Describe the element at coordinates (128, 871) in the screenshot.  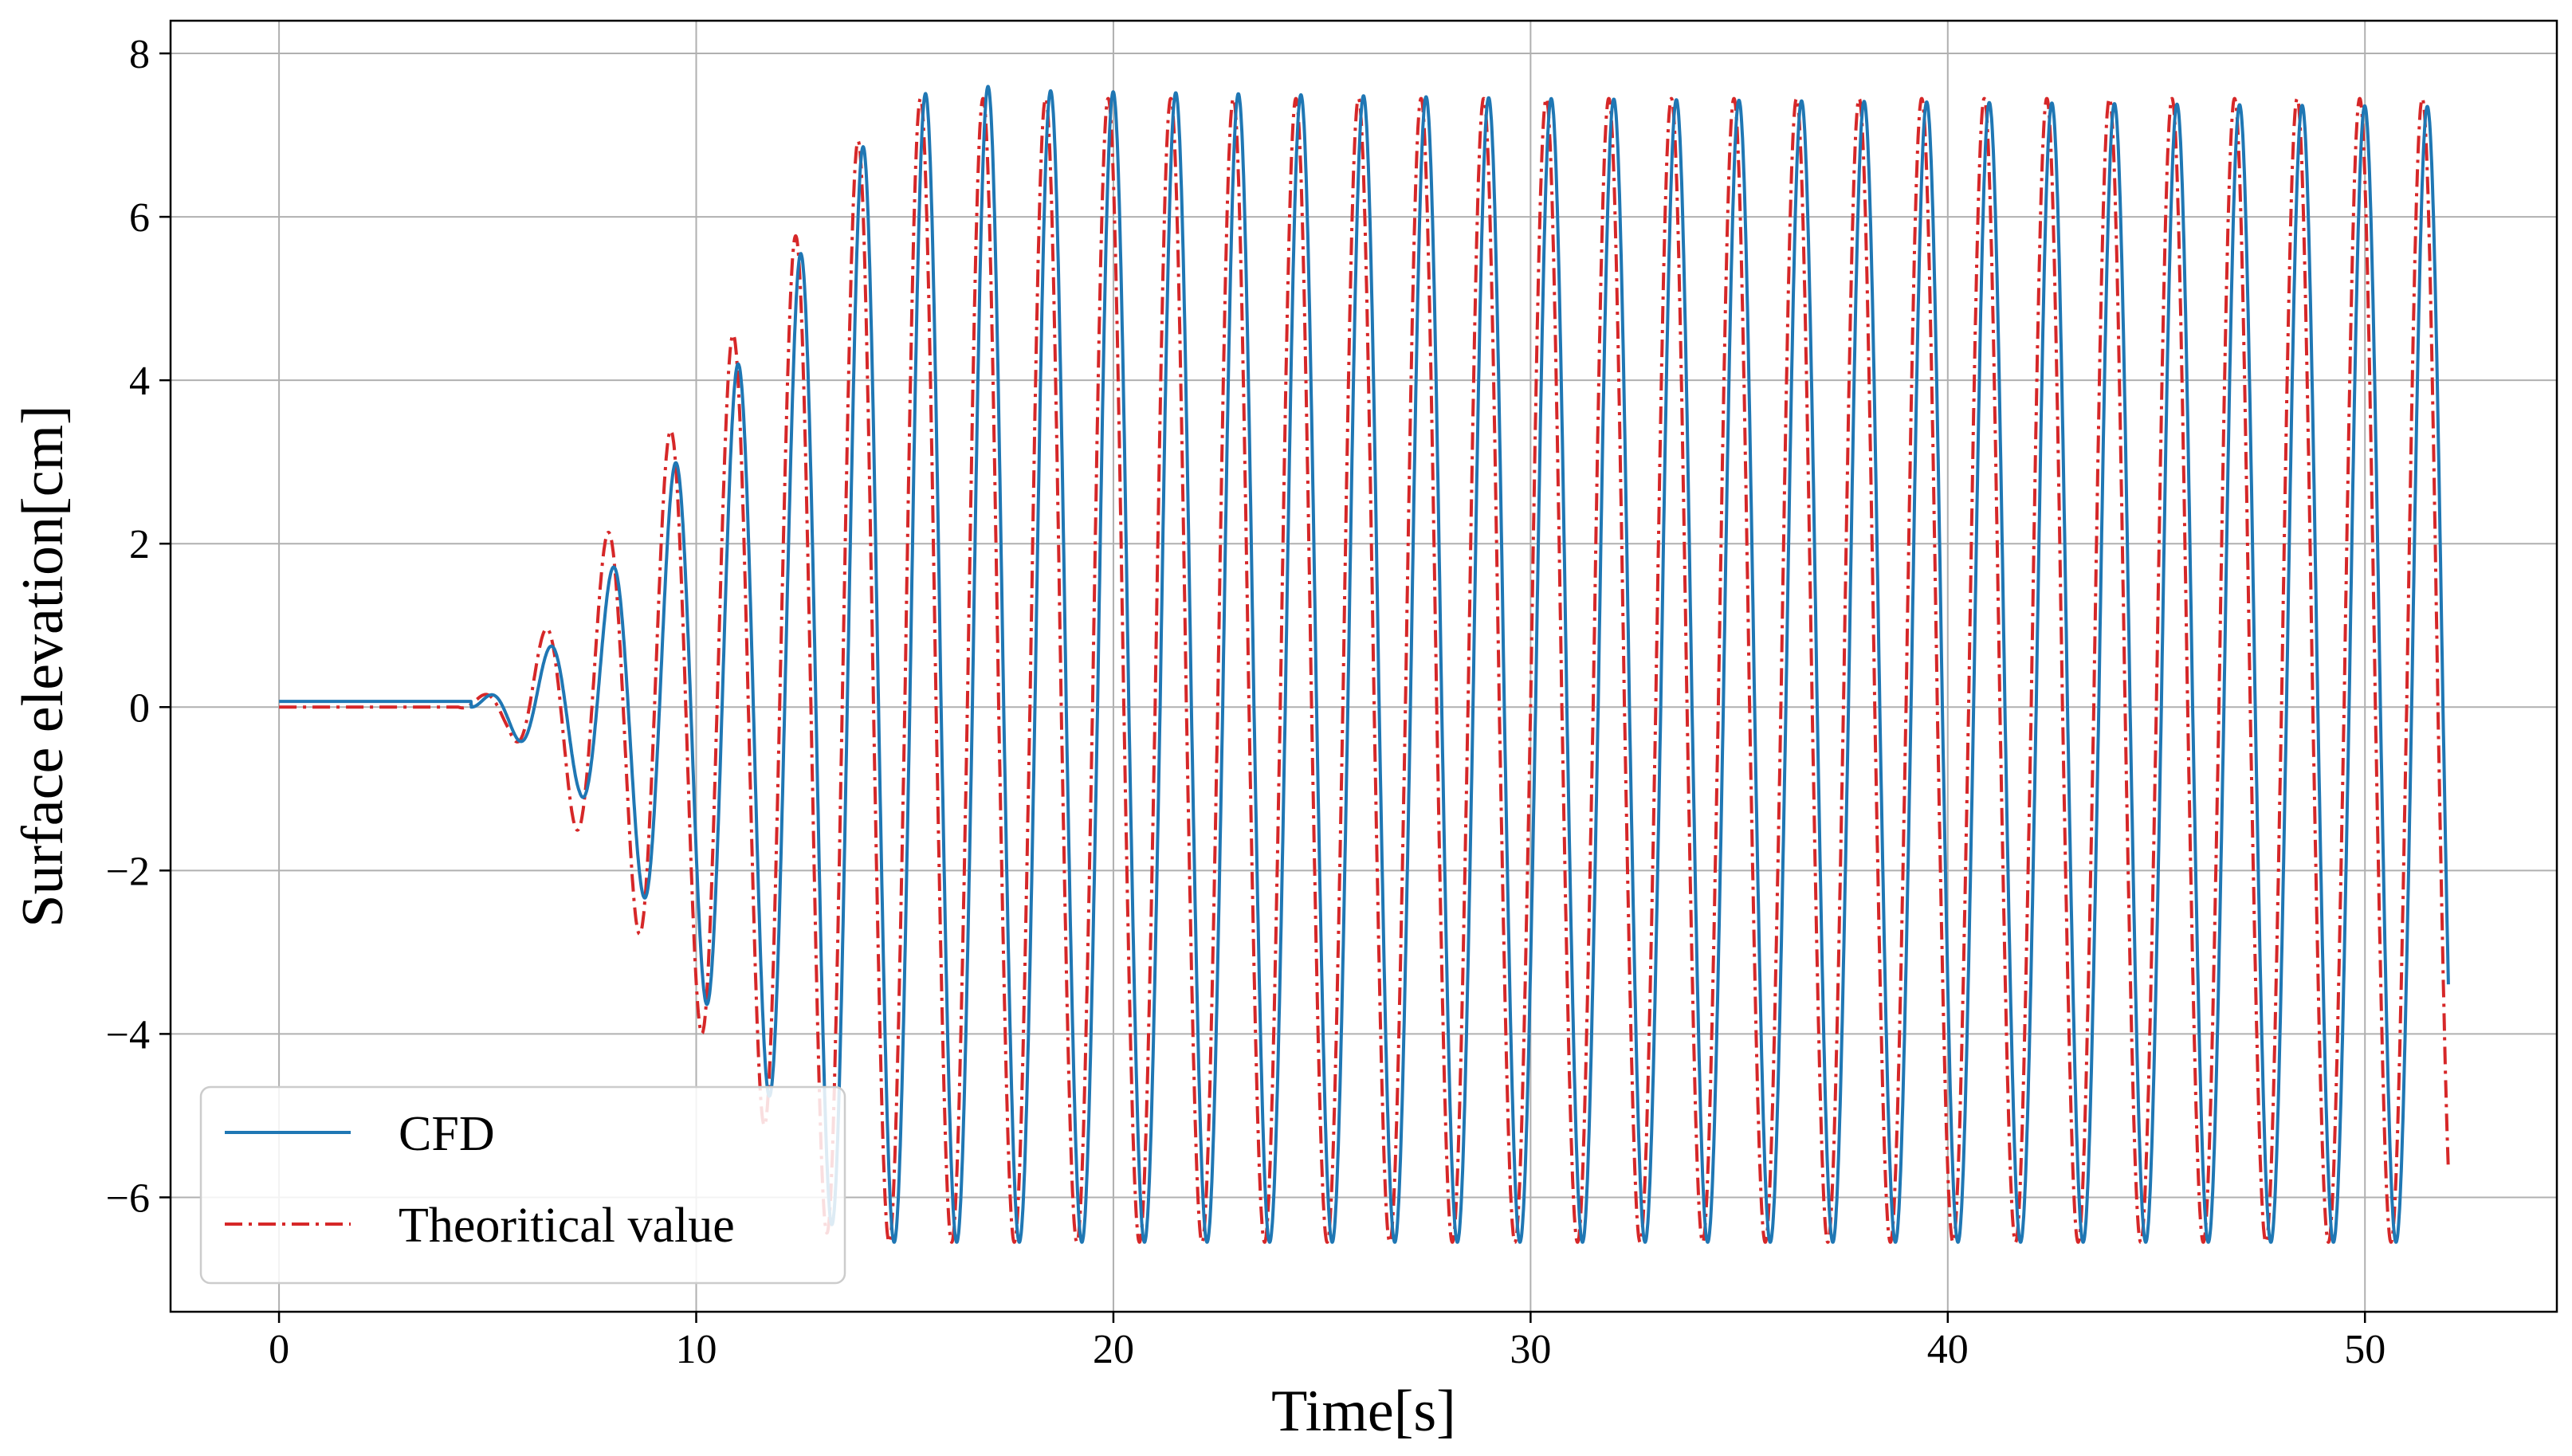
I see `y-tick-label: −2` at that location.